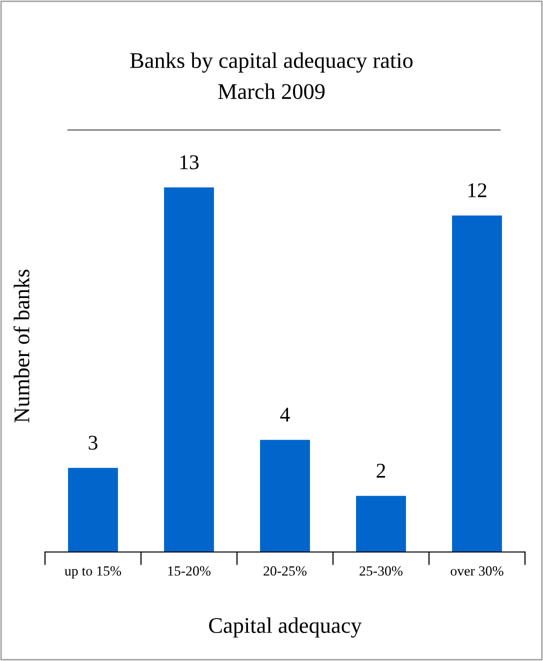 Image resolution: width=543 pixels, height=661 pixels. I want to click on chart-title: Banks by capital adequacy ratio March 2009, so click(271, 76).